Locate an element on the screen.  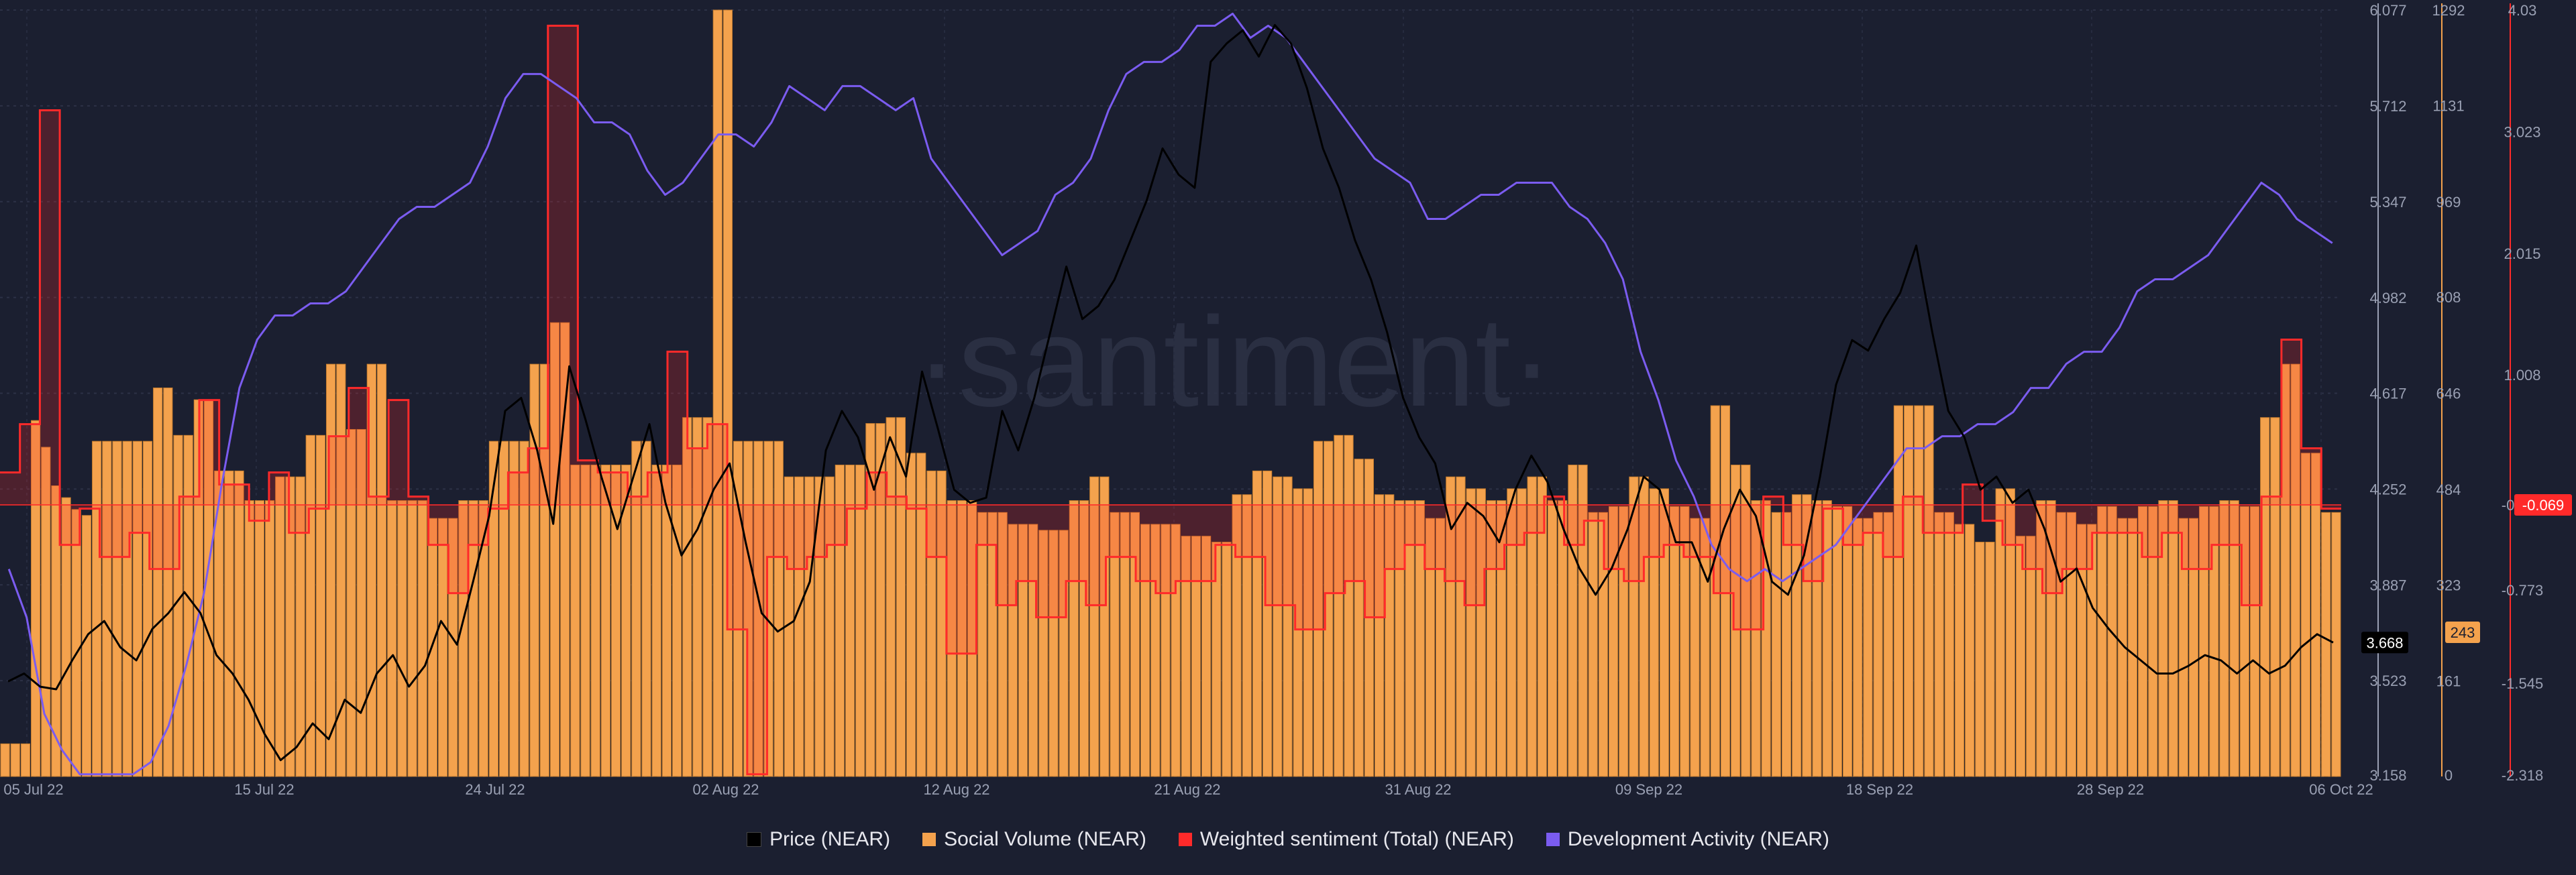
sentiment-tick-label: -0.773 is located at coordinates (2522, 590).